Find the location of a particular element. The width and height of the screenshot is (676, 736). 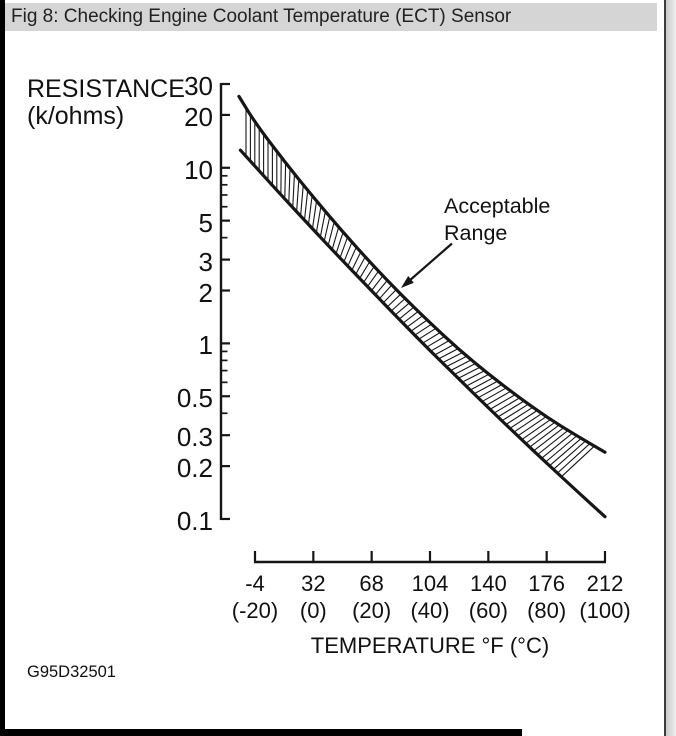

x-axis-tick-label-f: -4 is located at coordinates (255, 583).